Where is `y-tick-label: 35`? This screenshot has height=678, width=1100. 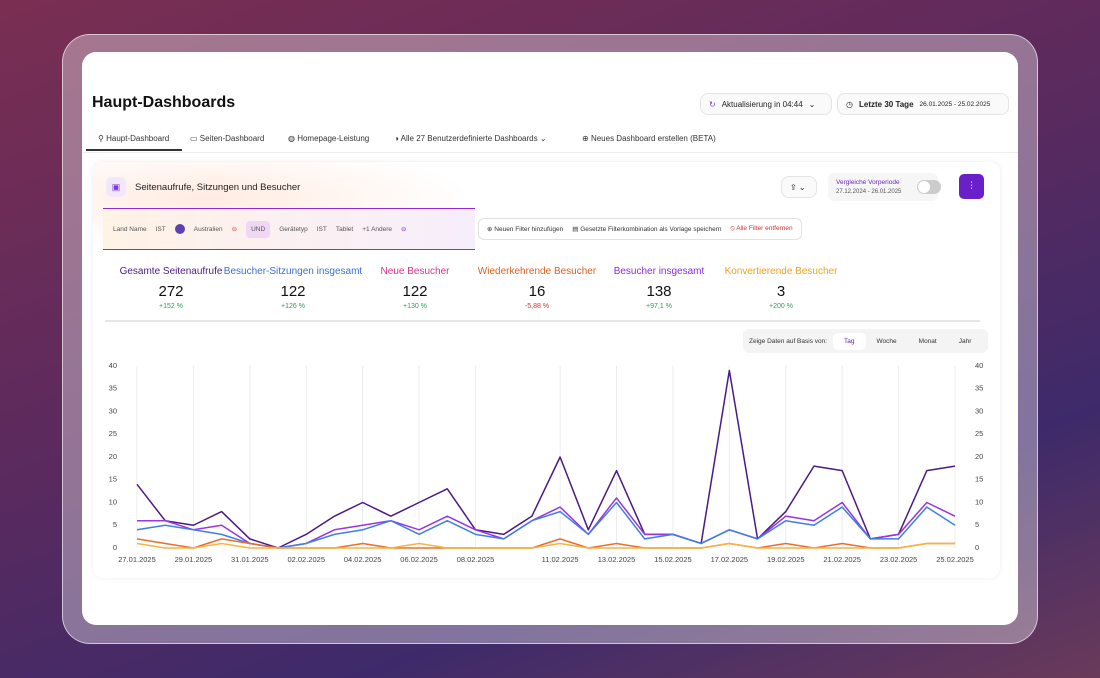 y-tick-label: 35 is located at coordinates (113, 388).